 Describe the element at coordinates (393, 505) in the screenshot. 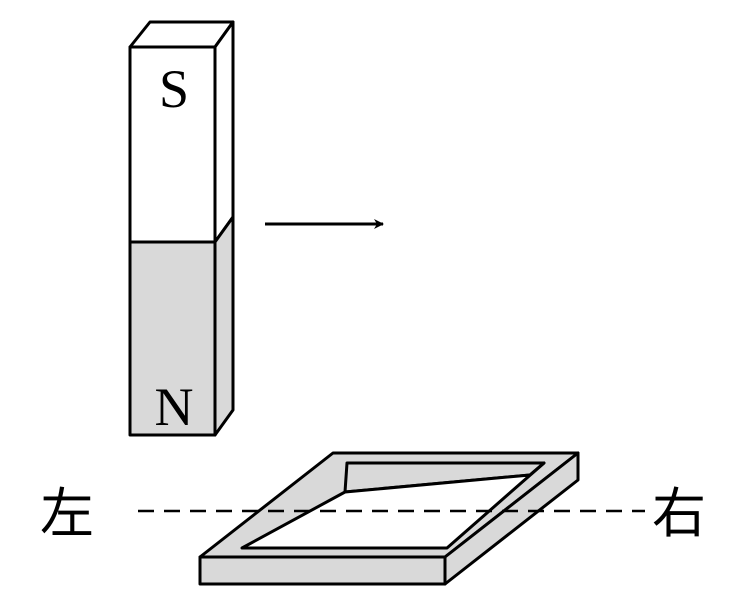

I see `loop-inner-opening` at that location.